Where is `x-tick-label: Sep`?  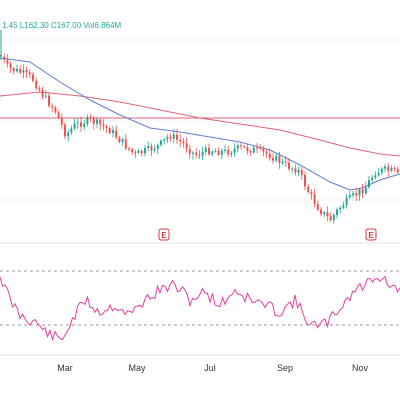 x-tick-label: Sep is located at coordinates (285, 368).